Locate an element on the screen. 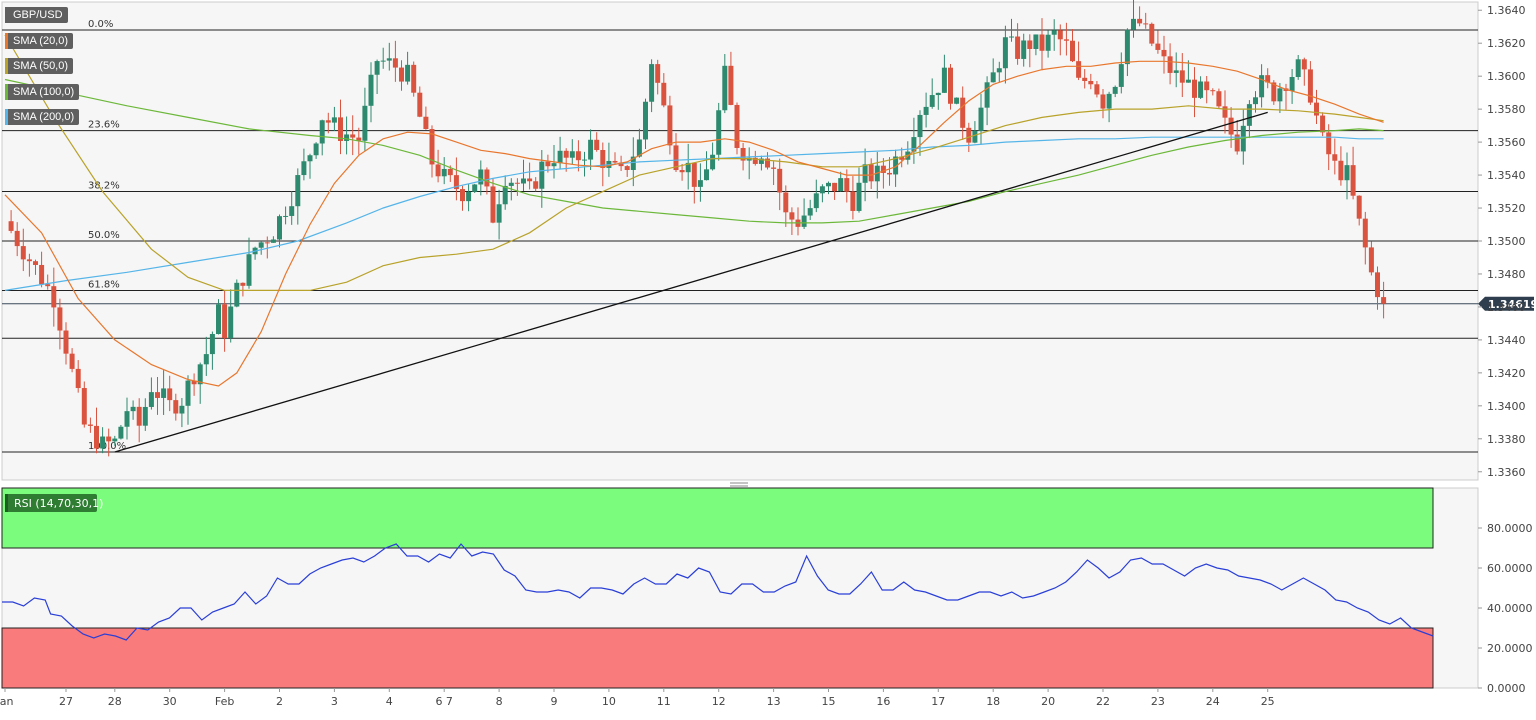 This screenshot has width=1536, height=720. y-tick-label: 1.3520 is located at coordinates (1506, 208).